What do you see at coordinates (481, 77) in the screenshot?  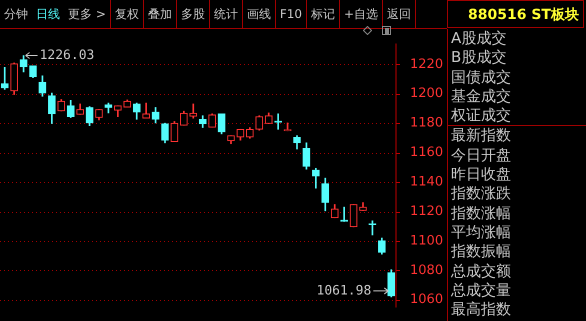 I see `text: 国债成交` at bounding box center [481, 77].